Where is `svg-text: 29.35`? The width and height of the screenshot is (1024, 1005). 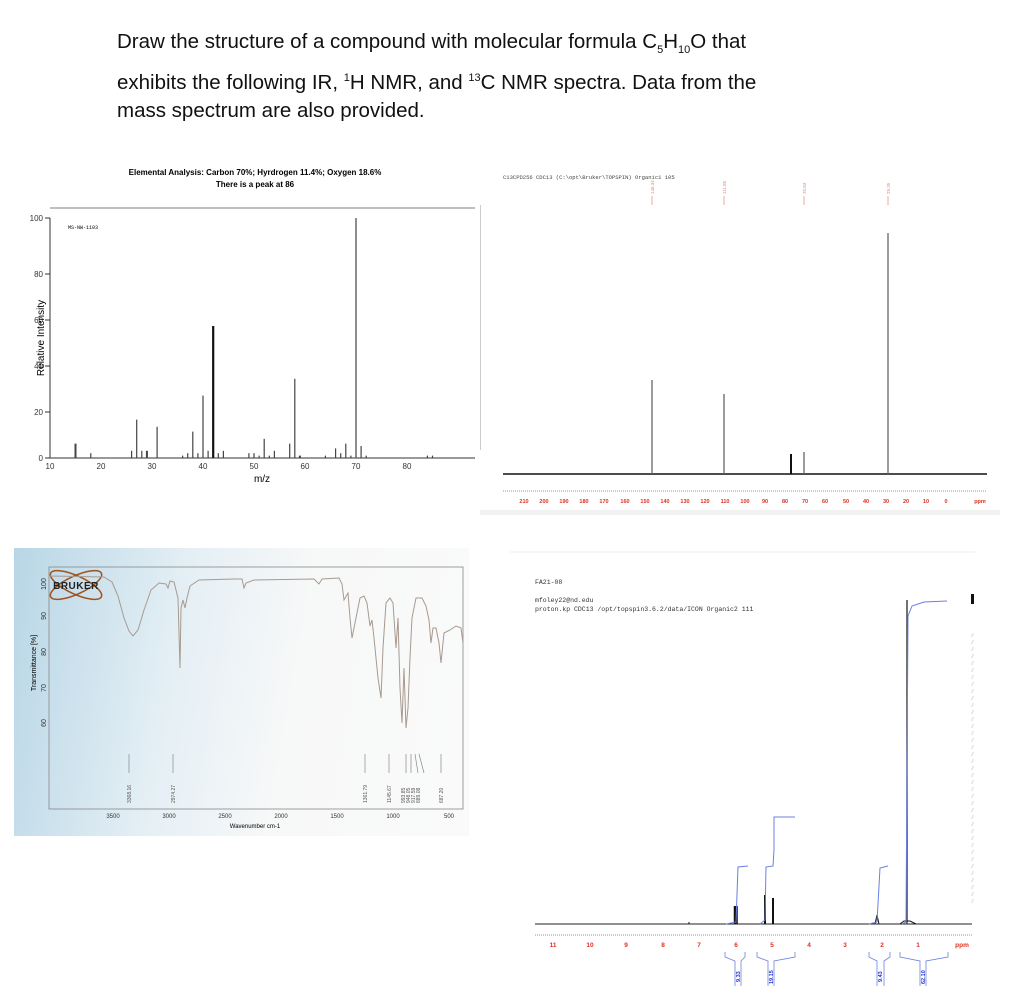 svg-text: 29.35 is located at coordinates (888, 188).